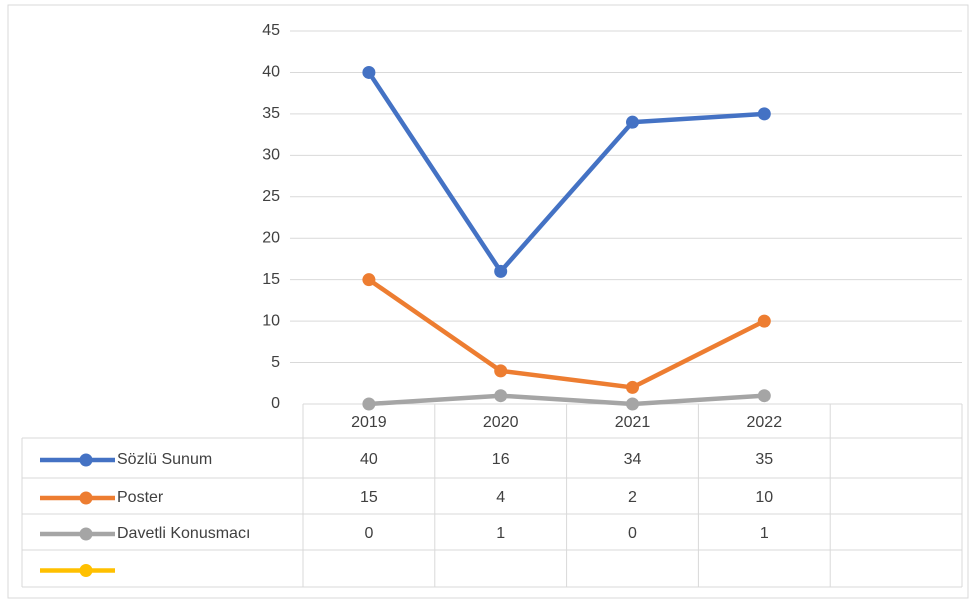  What do you see at coordinates (764, 459) in the screenshot?
I see `table-value: 35` at bounding box center [764, 459].